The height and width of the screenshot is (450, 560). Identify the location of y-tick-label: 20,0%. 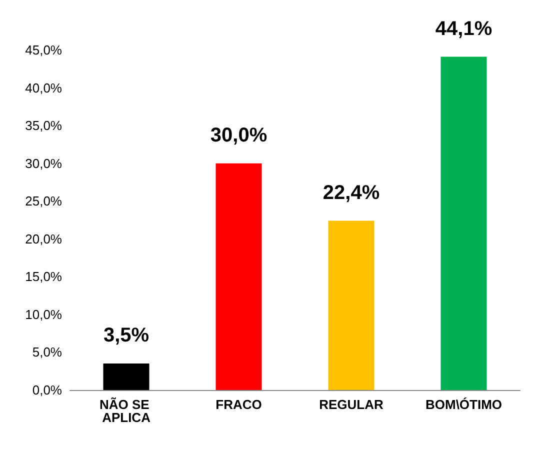
(43, 238).